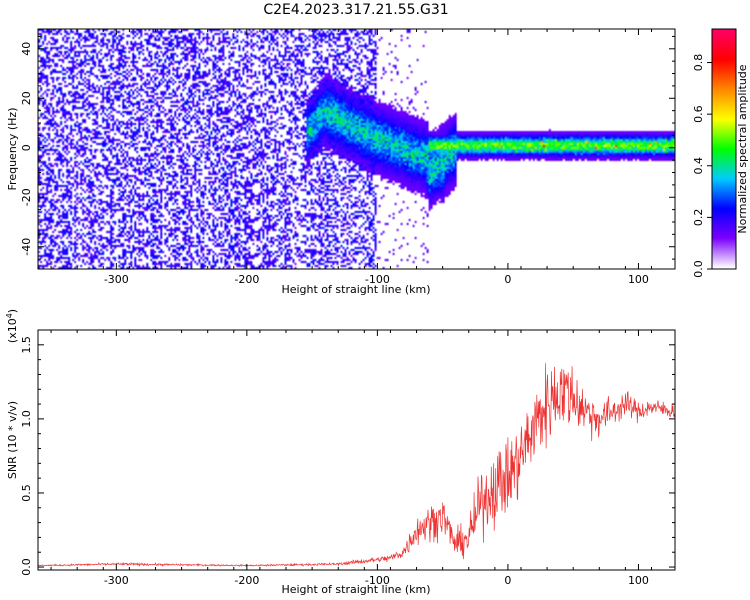 The width and height of the screenshot is (750, 600). Describe the element at coordinates (698, 114) in the screenshot. I see `colorbar-tick-label: 0.6` at that location.